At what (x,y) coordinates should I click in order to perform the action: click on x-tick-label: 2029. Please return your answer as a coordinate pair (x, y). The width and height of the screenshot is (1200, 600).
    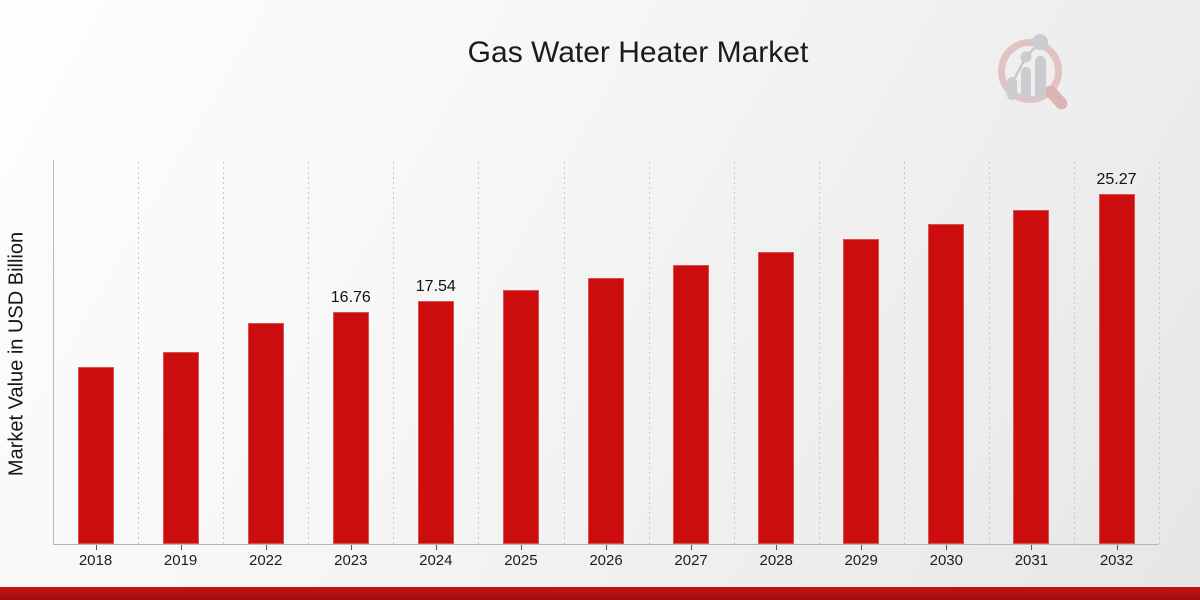
    Looking at the image, I should click on (861, 560).